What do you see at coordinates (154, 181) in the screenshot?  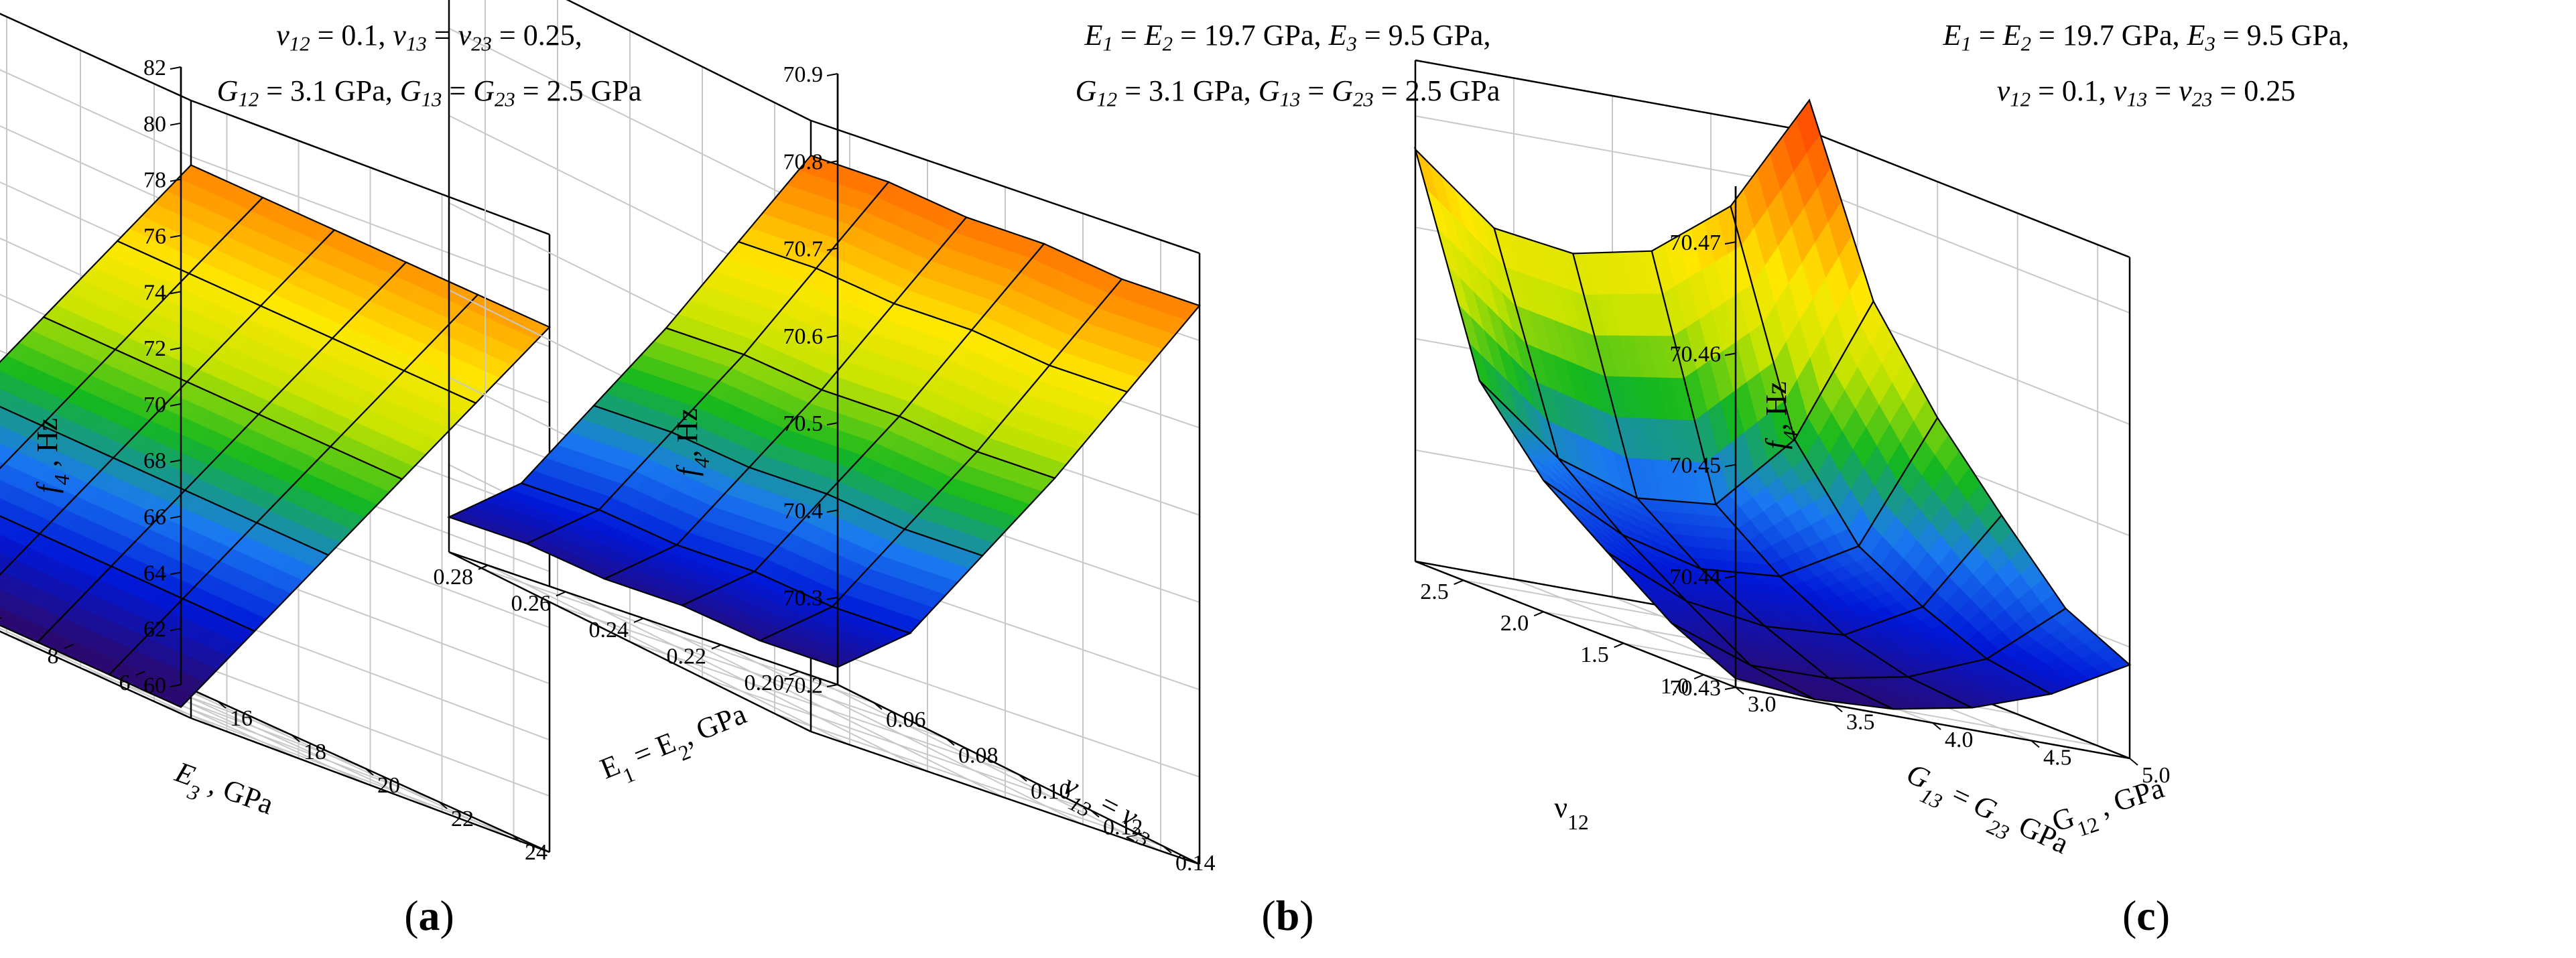 I see `z-tick-label: 78` at bounding box center [154, 181].